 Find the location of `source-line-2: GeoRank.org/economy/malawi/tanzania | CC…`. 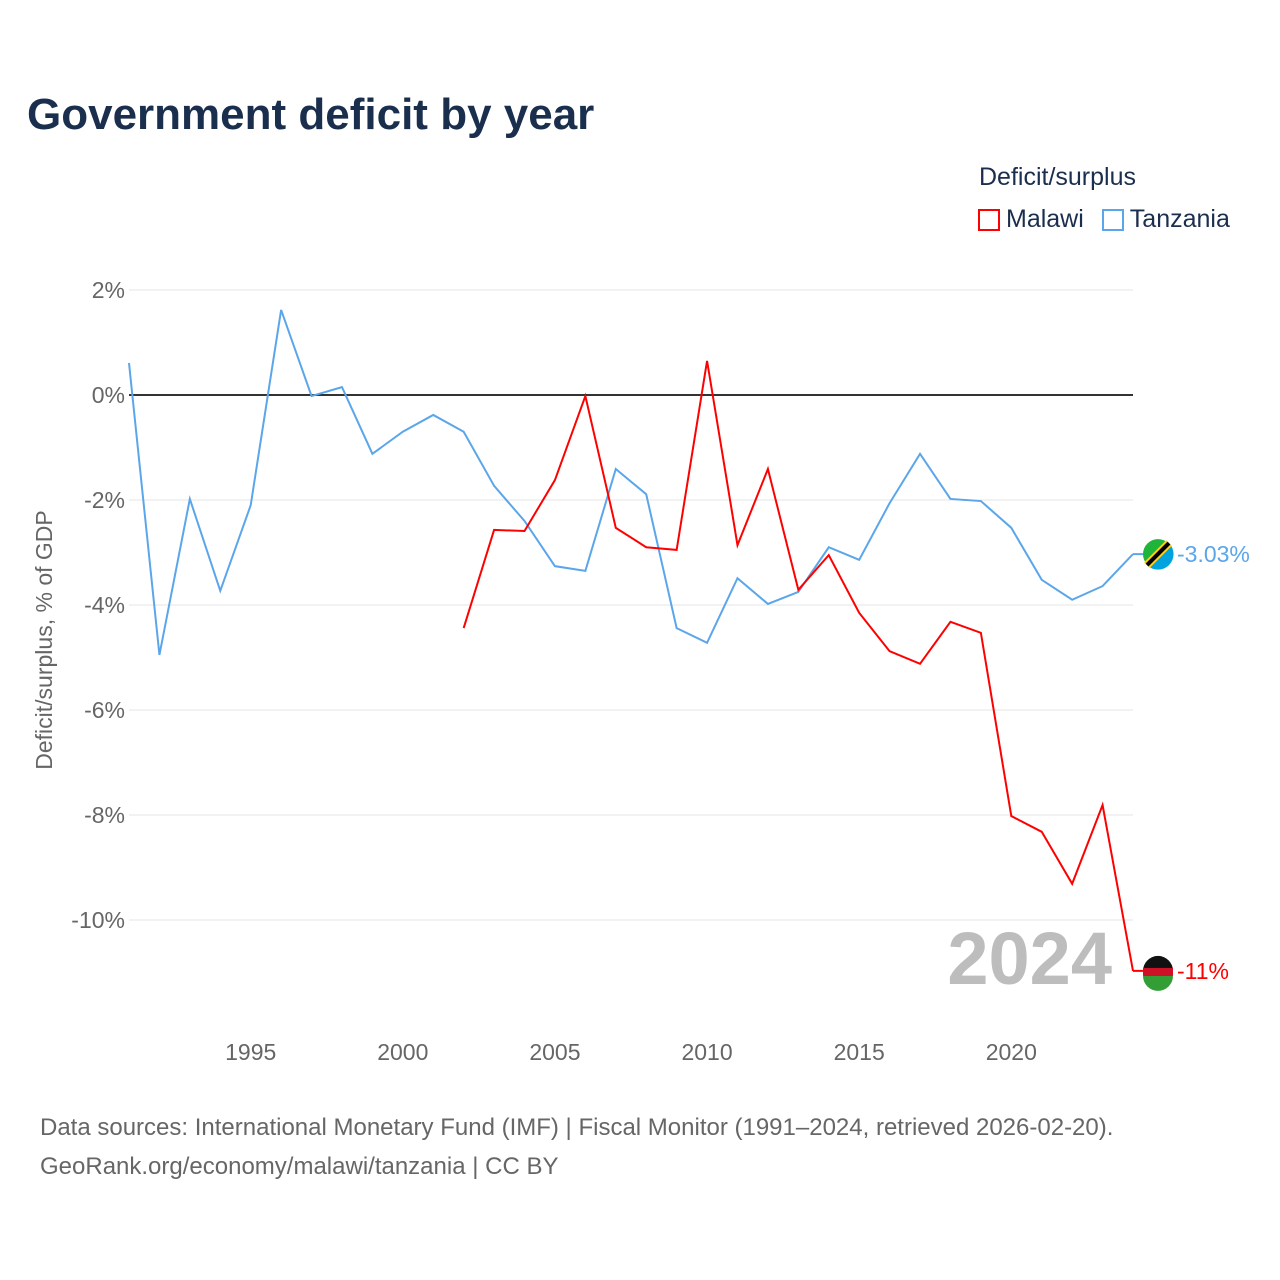

source-line-2: GeoRank.org/economy/malawi/tanzania | CC… is located at coordinates (299, 1166).